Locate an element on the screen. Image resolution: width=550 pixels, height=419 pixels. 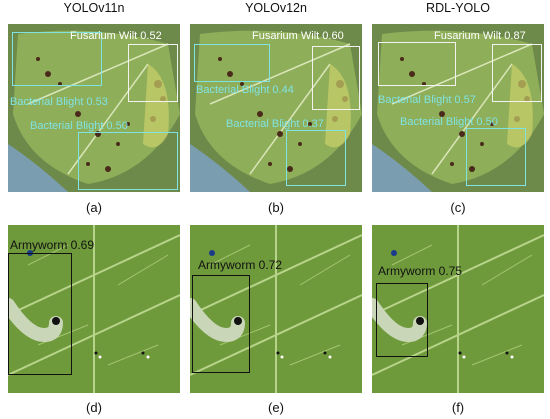
detection-label: Bacterial Blight 0.53 is located at coordinates (59, 102).